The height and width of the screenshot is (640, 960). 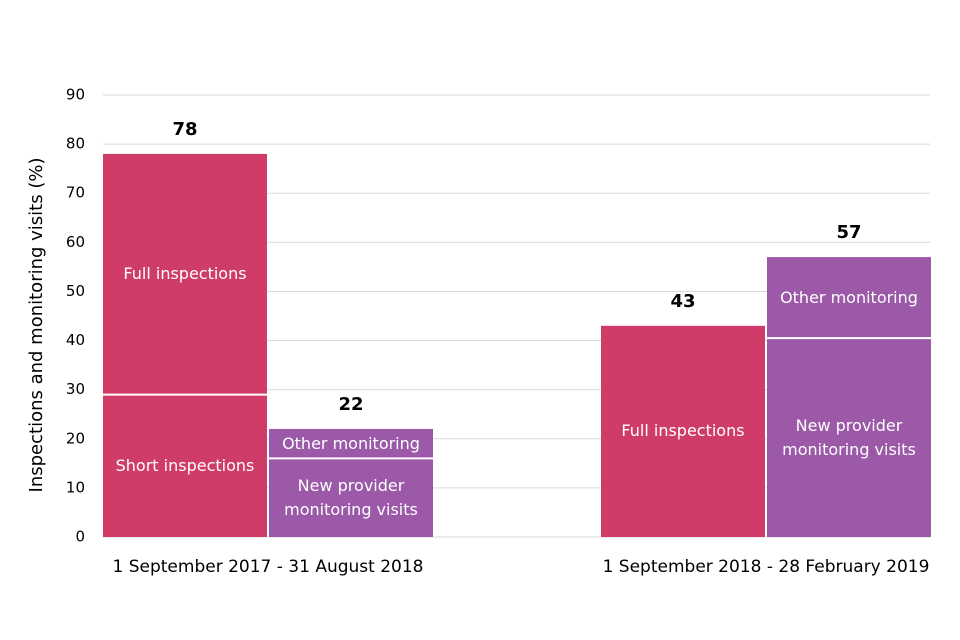 What do you see at coordinates (75, 242) in the screenshot?
I see `y-tick-label: 60` at bounding box center [75, 242].